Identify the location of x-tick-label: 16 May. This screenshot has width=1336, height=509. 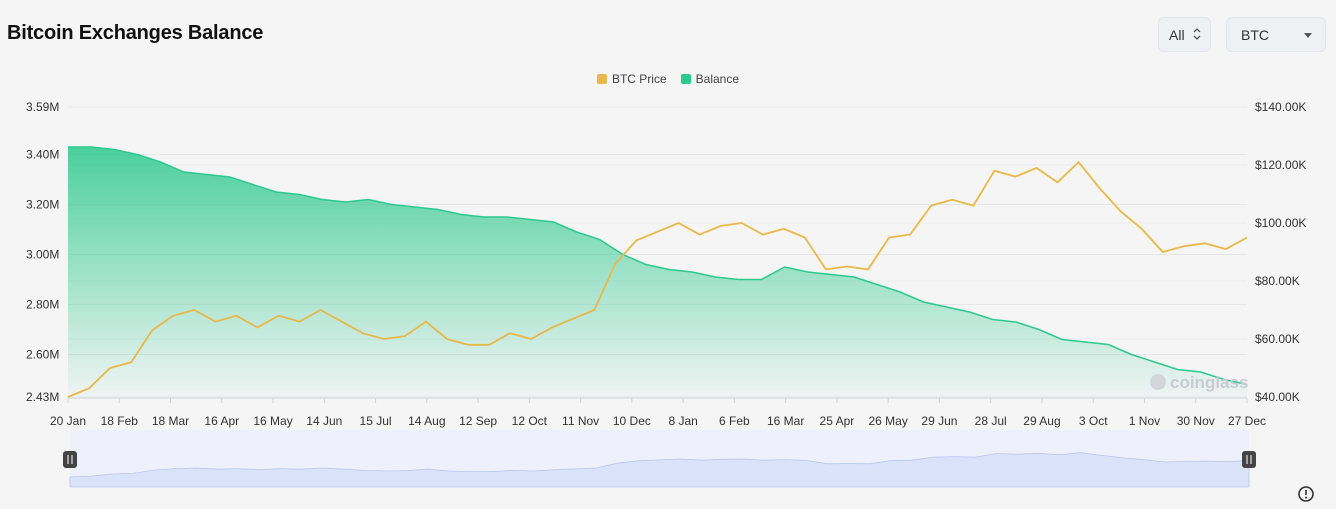
(272, 421).